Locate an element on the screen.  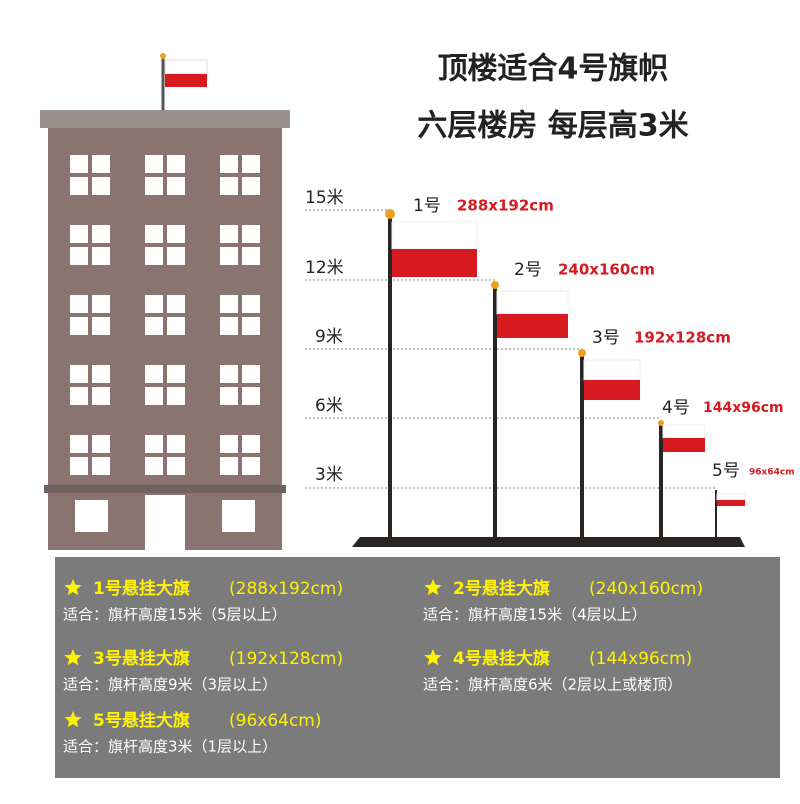
item-desc: 适合：旗杆高度6米（2层以上或楼顶） is located at coordinates (552, 685).